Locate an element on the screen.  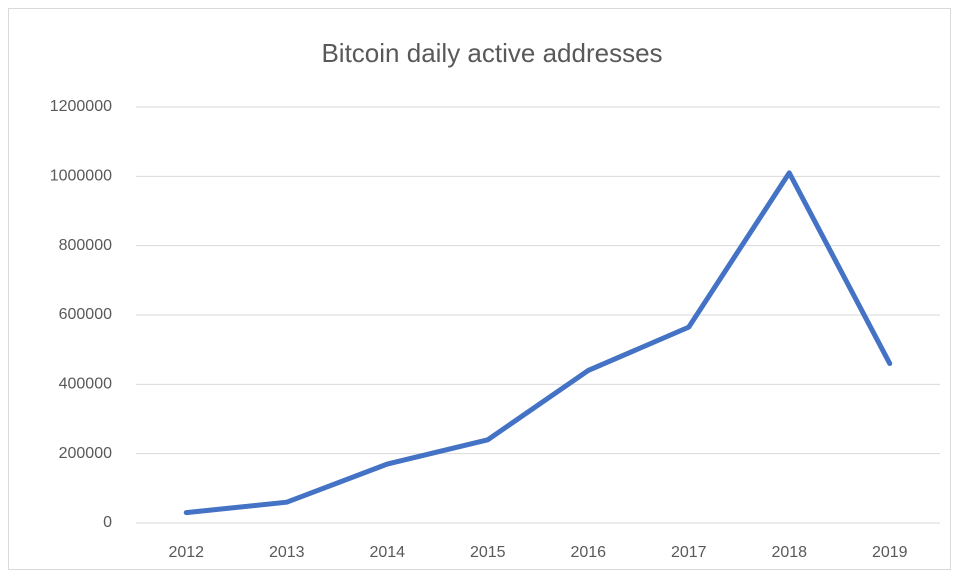
y-tick-label: 0 is located at coordinates (107, 522).